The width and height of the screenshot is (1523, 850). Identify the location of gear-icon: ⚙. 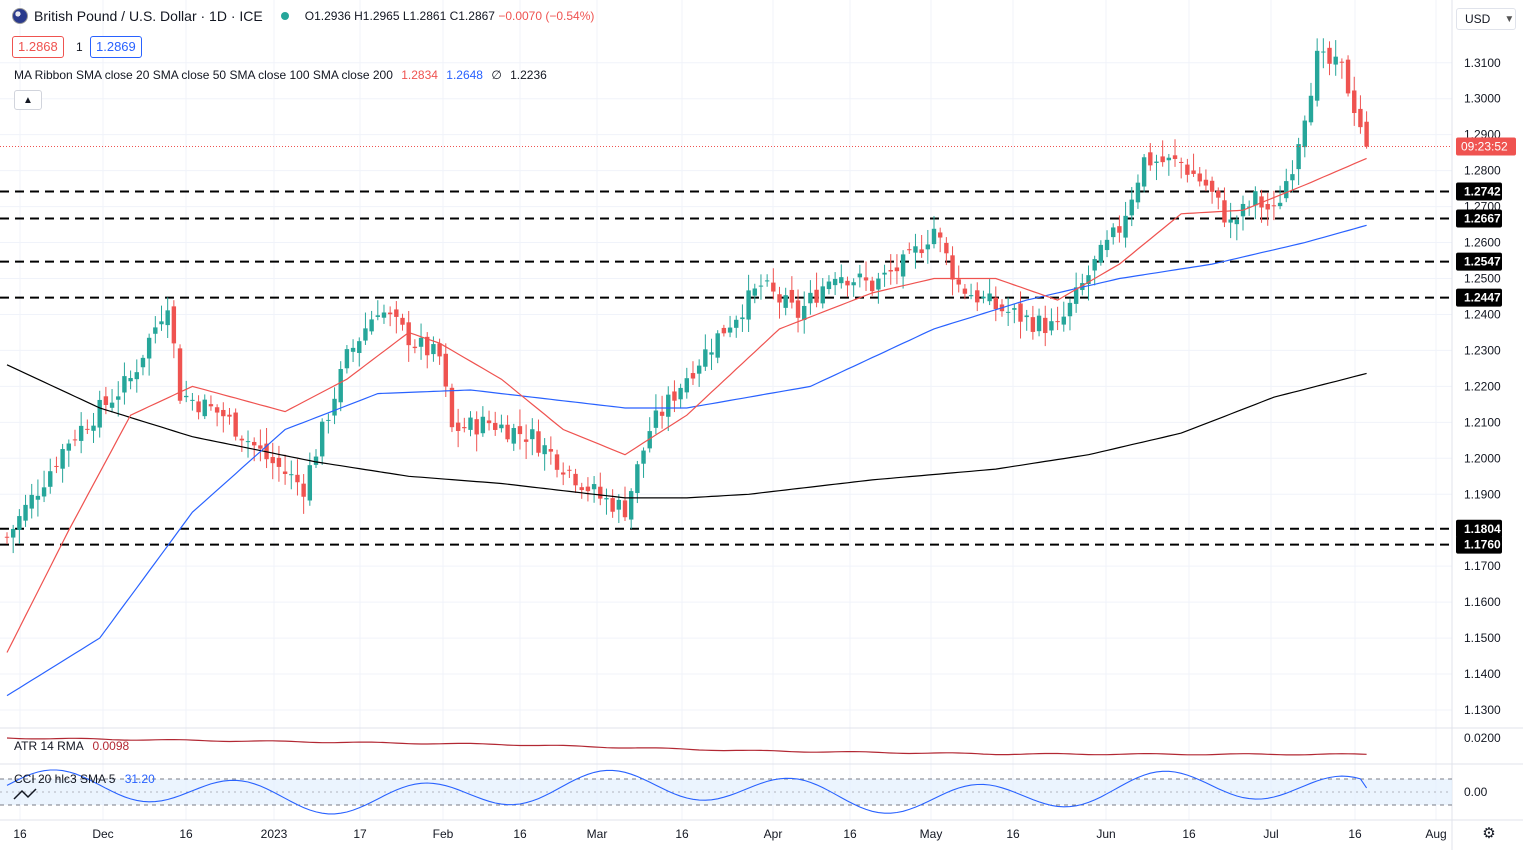
(1489, 833).